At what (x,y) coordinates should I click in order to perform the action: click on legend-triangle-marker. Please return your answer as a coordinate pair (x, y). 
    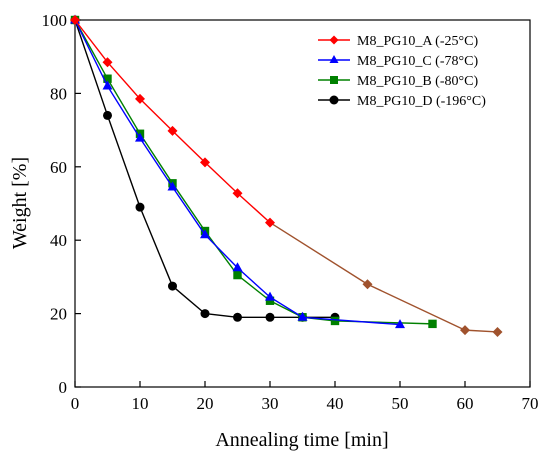
    Looking at the image, I should click on (334, 59).